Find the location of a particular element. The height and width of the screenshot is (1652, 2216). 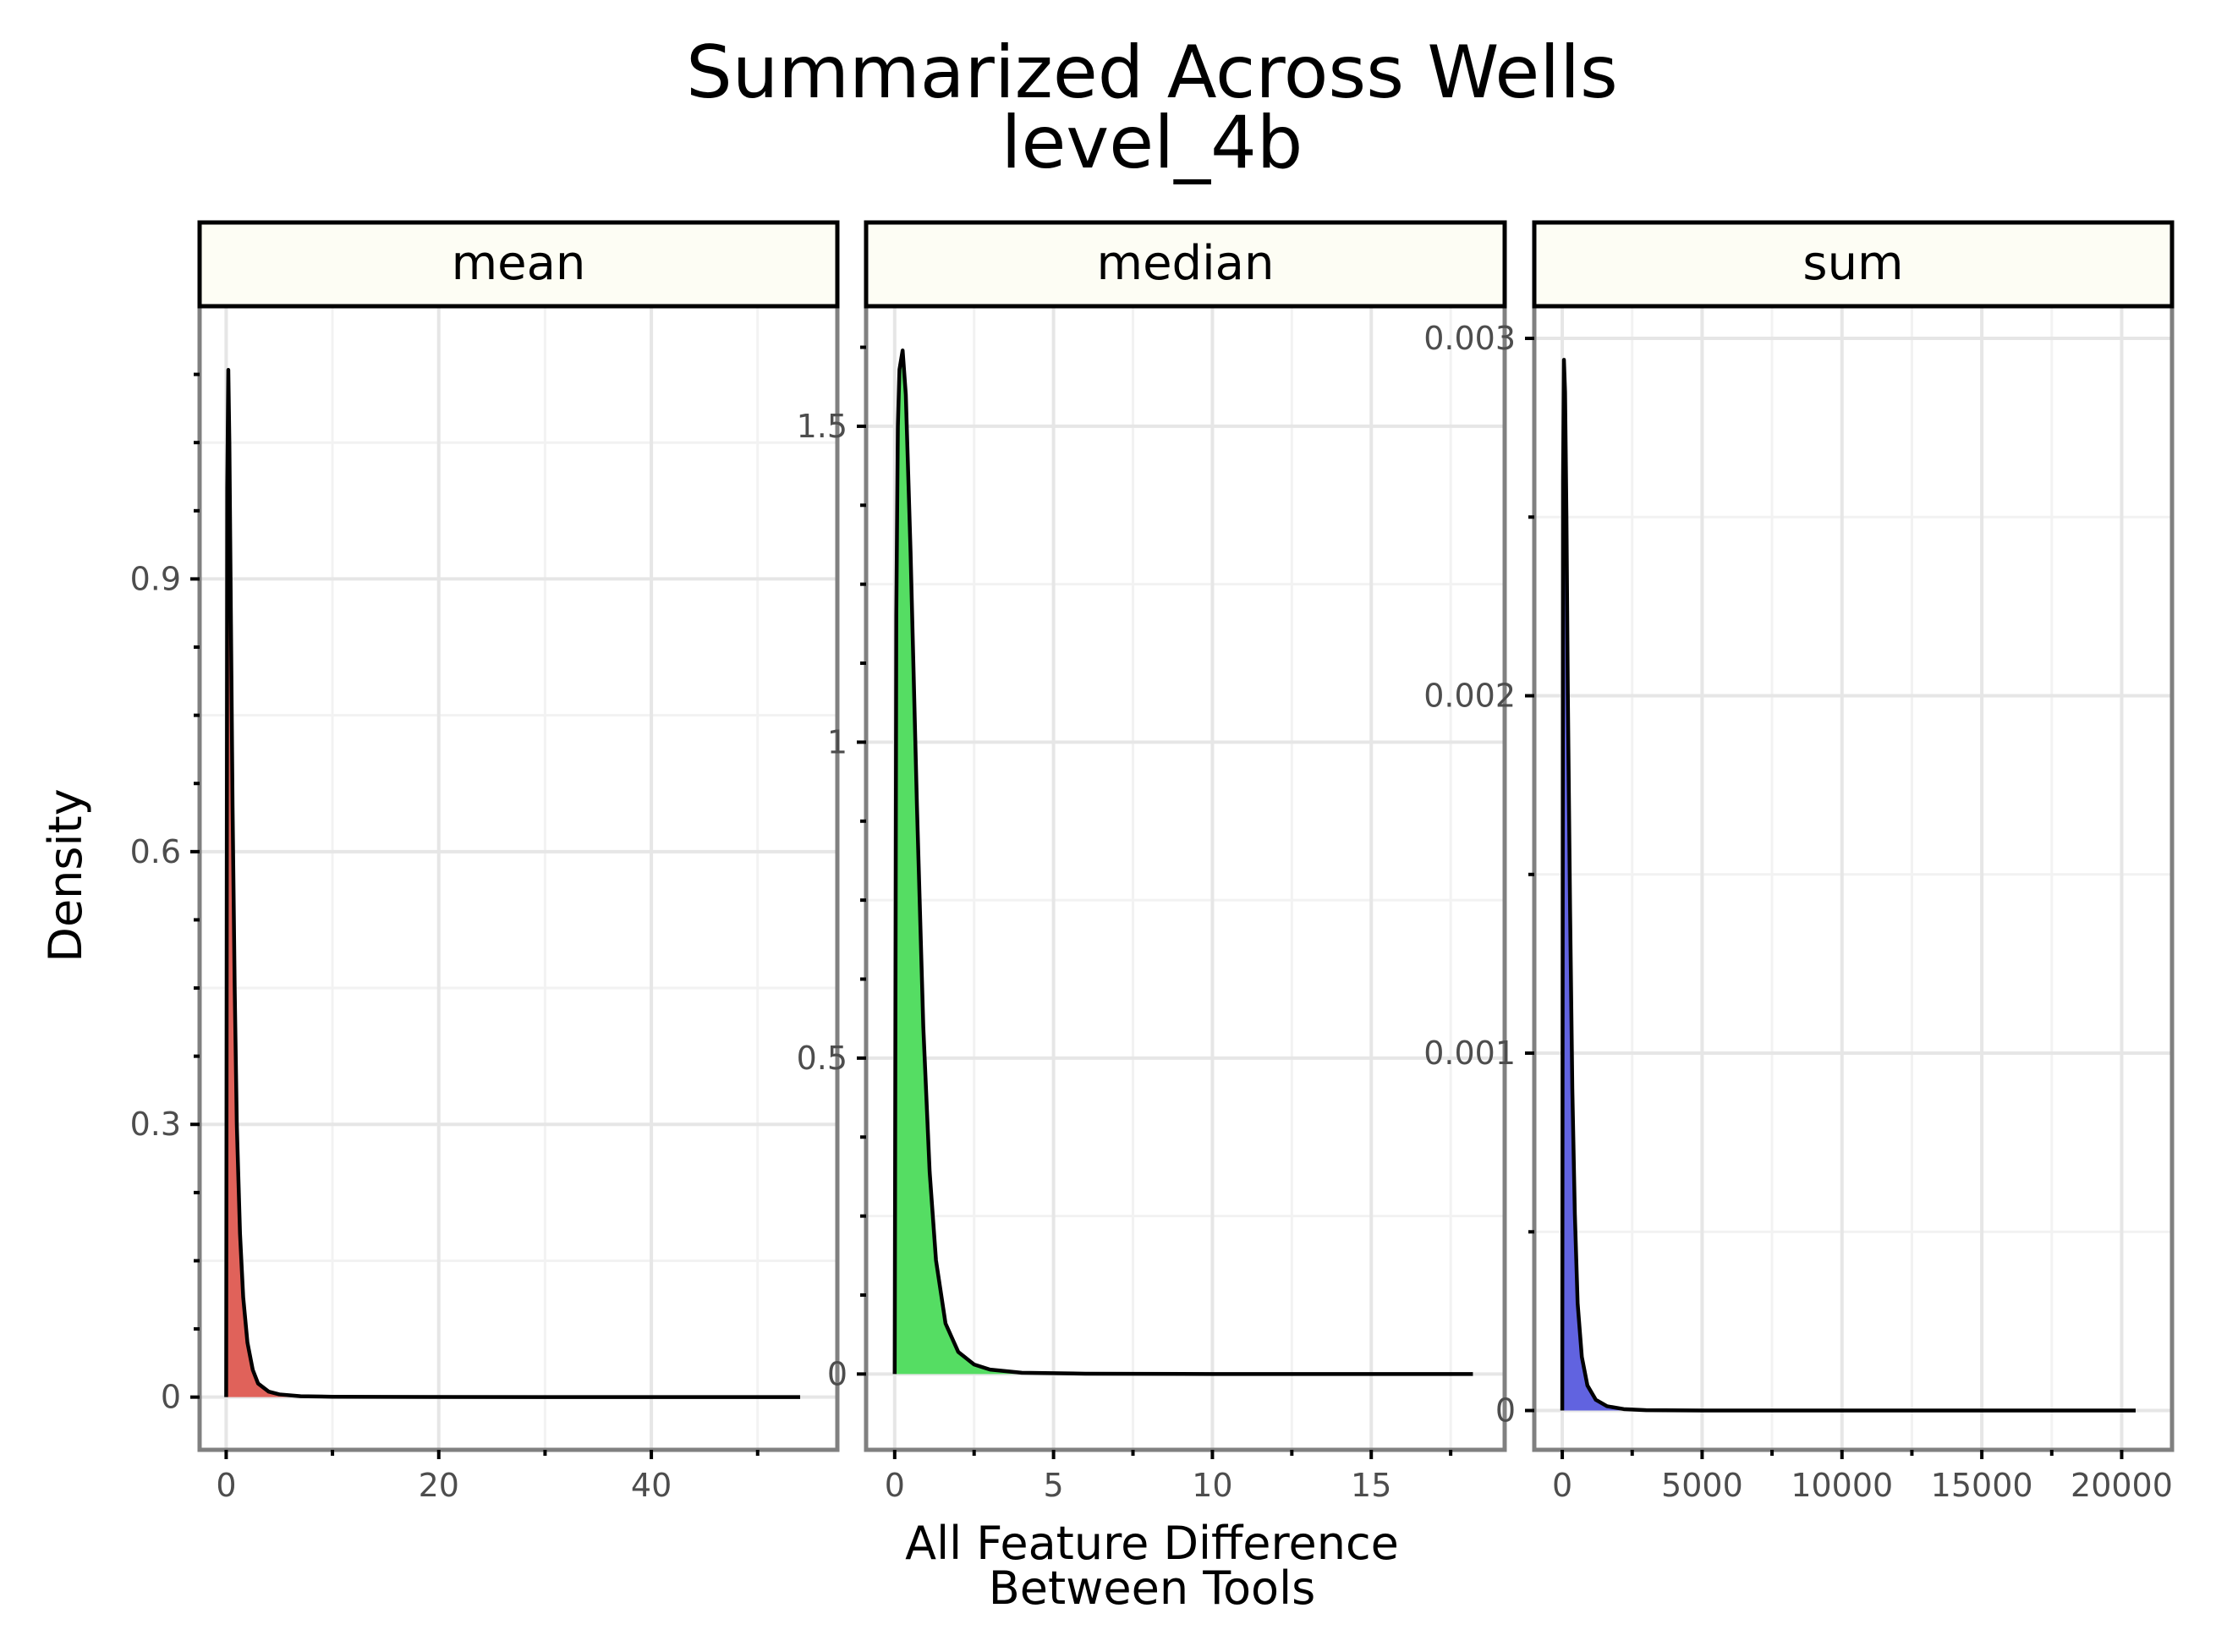

y-tick-label: 0.6 is located at coordinates (155, 851).